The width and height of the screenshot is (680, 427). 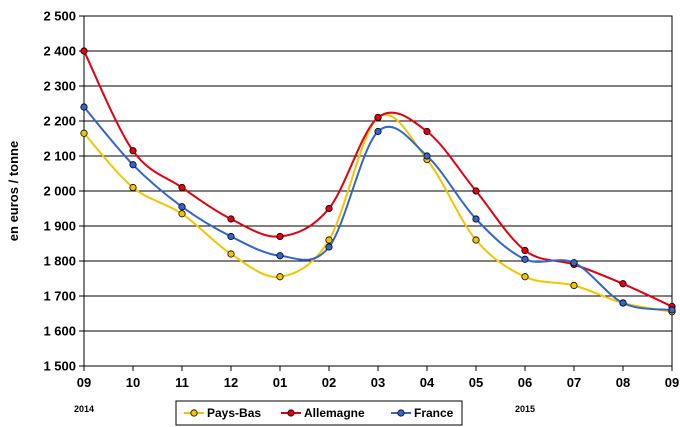 What do you see at coordinates (525, 382) in the screenshot?
I see `x-tick-label: 06` at bounding box center [525, 382].